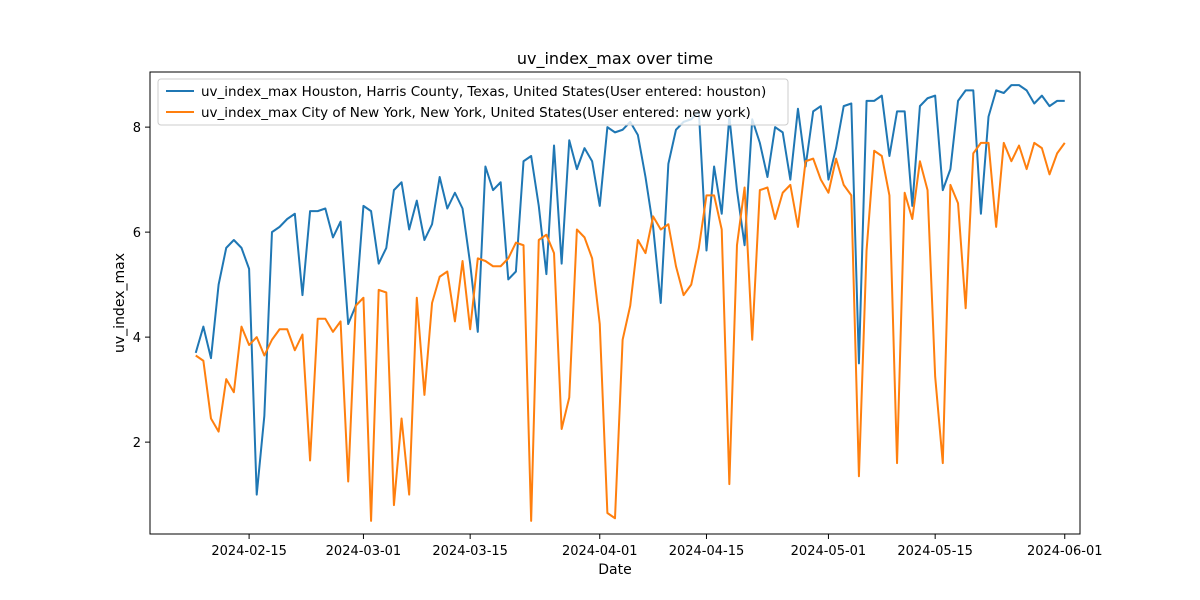  I want to click on chart-title: uv_index_max over time, so click(615, 59).